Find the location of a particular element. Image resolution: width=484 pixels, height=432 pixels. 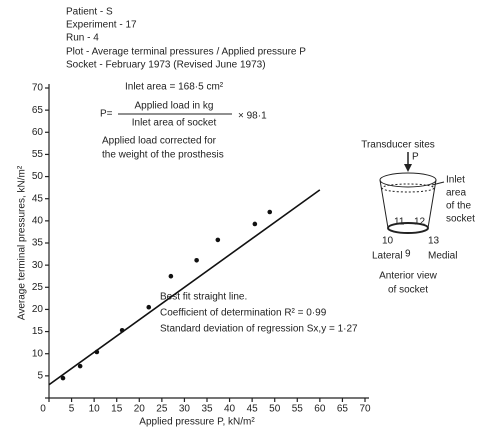

site-label: 11 is located at coordinates (399, 222).